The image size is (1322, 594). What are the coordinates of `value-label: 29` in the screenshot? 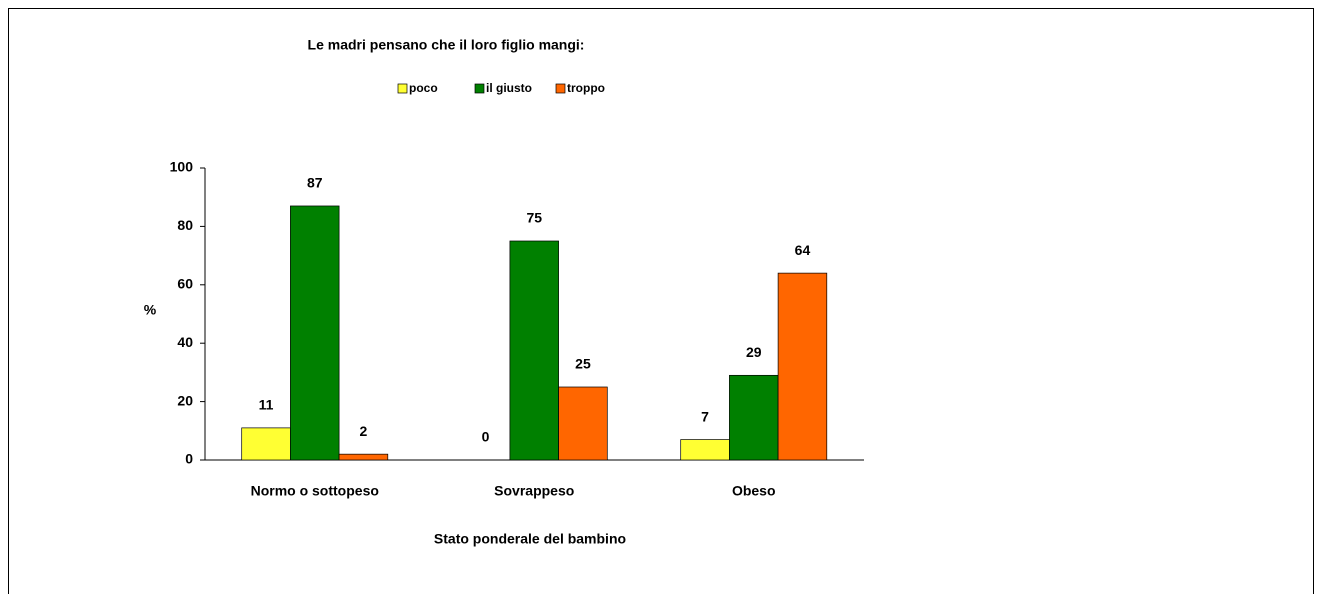 It's located at (754, 352).